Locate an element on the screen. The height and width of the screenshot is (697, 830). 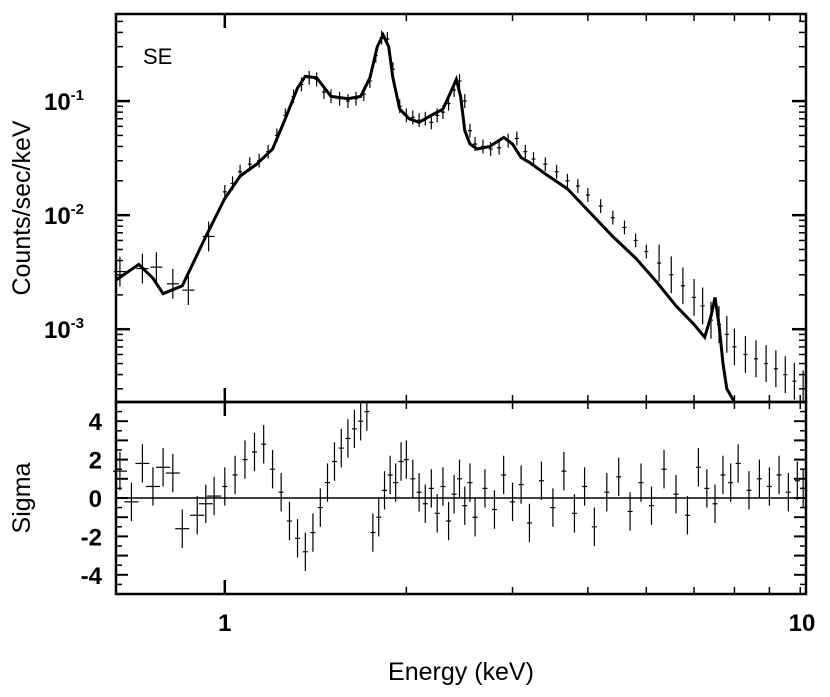
y-tick-label: 2 is located at coordinates (95, 461).